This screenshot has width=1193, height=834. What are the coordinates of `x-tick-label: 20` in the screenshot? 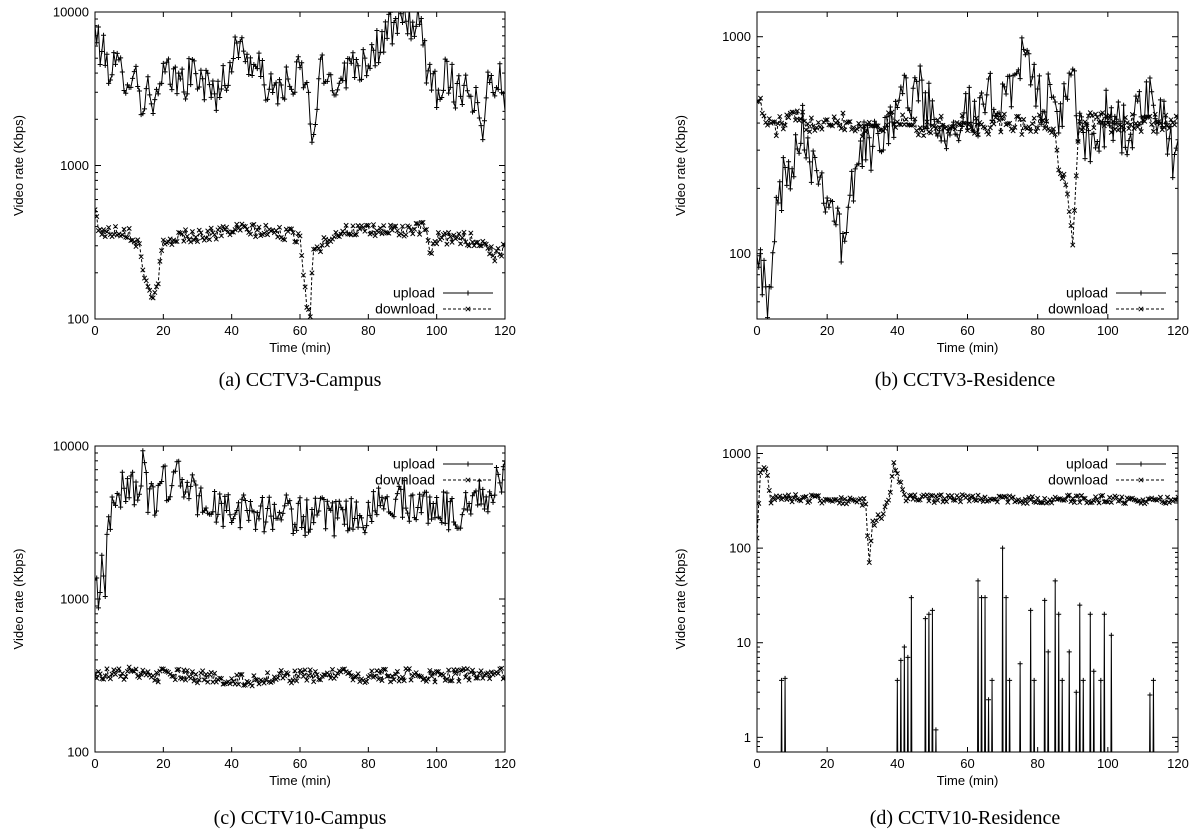 It's located at (827, 330).